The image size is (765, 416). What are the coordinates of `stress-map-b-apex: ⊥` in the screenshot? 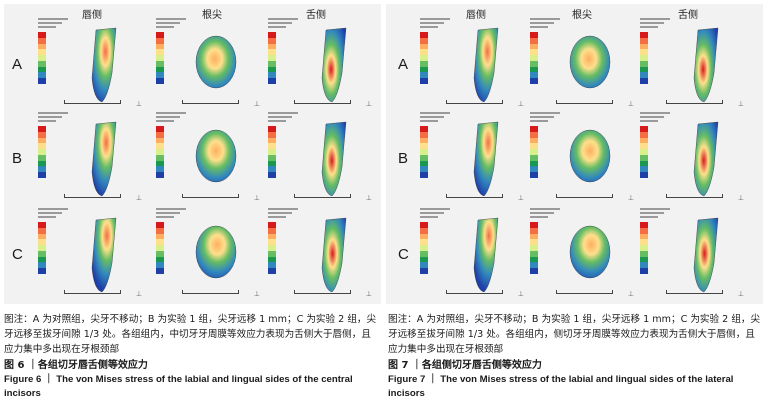 It's located at (207, 158).